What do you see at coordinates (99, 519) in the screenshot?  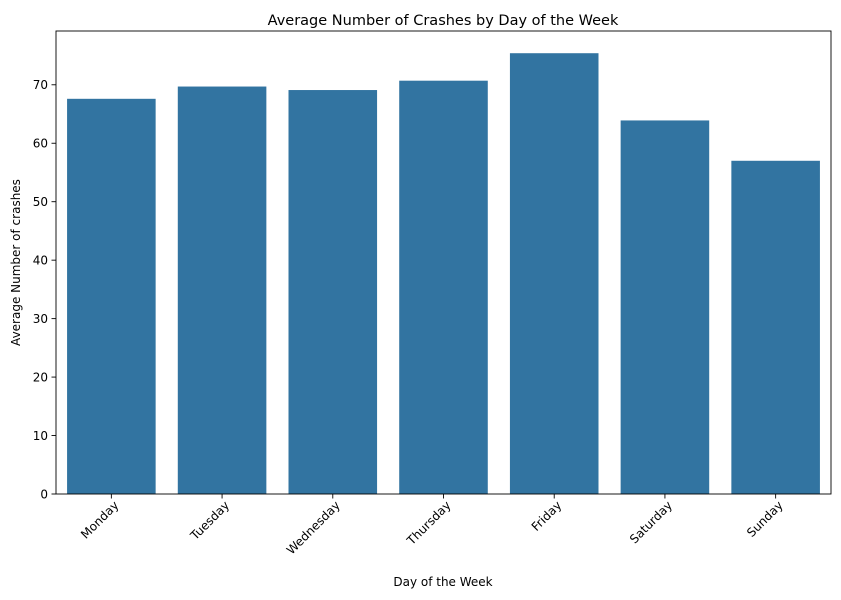 I see `x-tick-label: Monday` at bounding box center [99, 519].